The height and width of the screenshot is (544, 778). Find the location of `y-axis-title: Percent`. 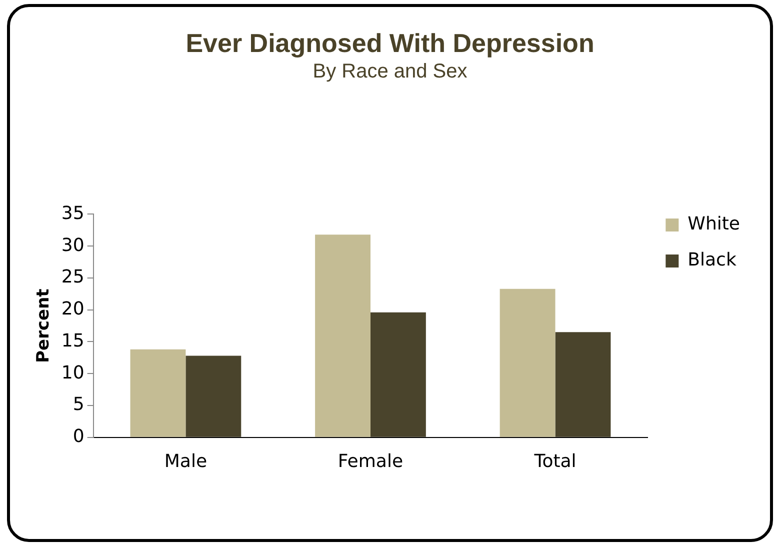

y-axis-title: Percent is located at coordinates (44, 325).